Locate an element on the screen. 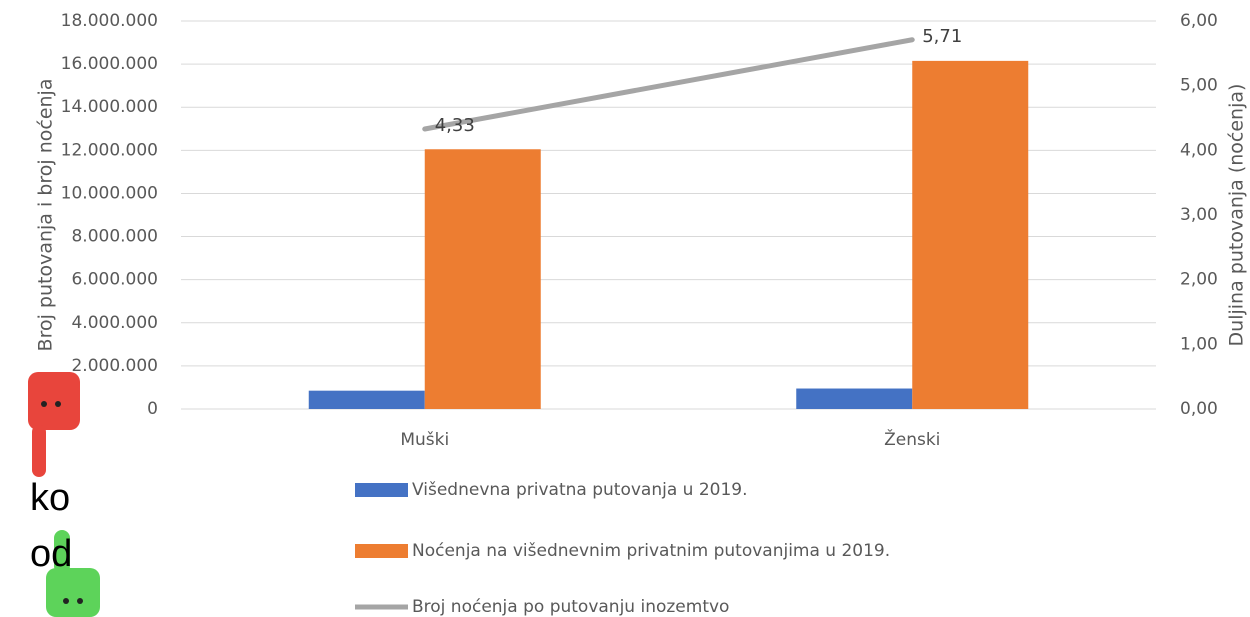  y2-tick-label: 6,00 is located at coordinates (1199, 21).